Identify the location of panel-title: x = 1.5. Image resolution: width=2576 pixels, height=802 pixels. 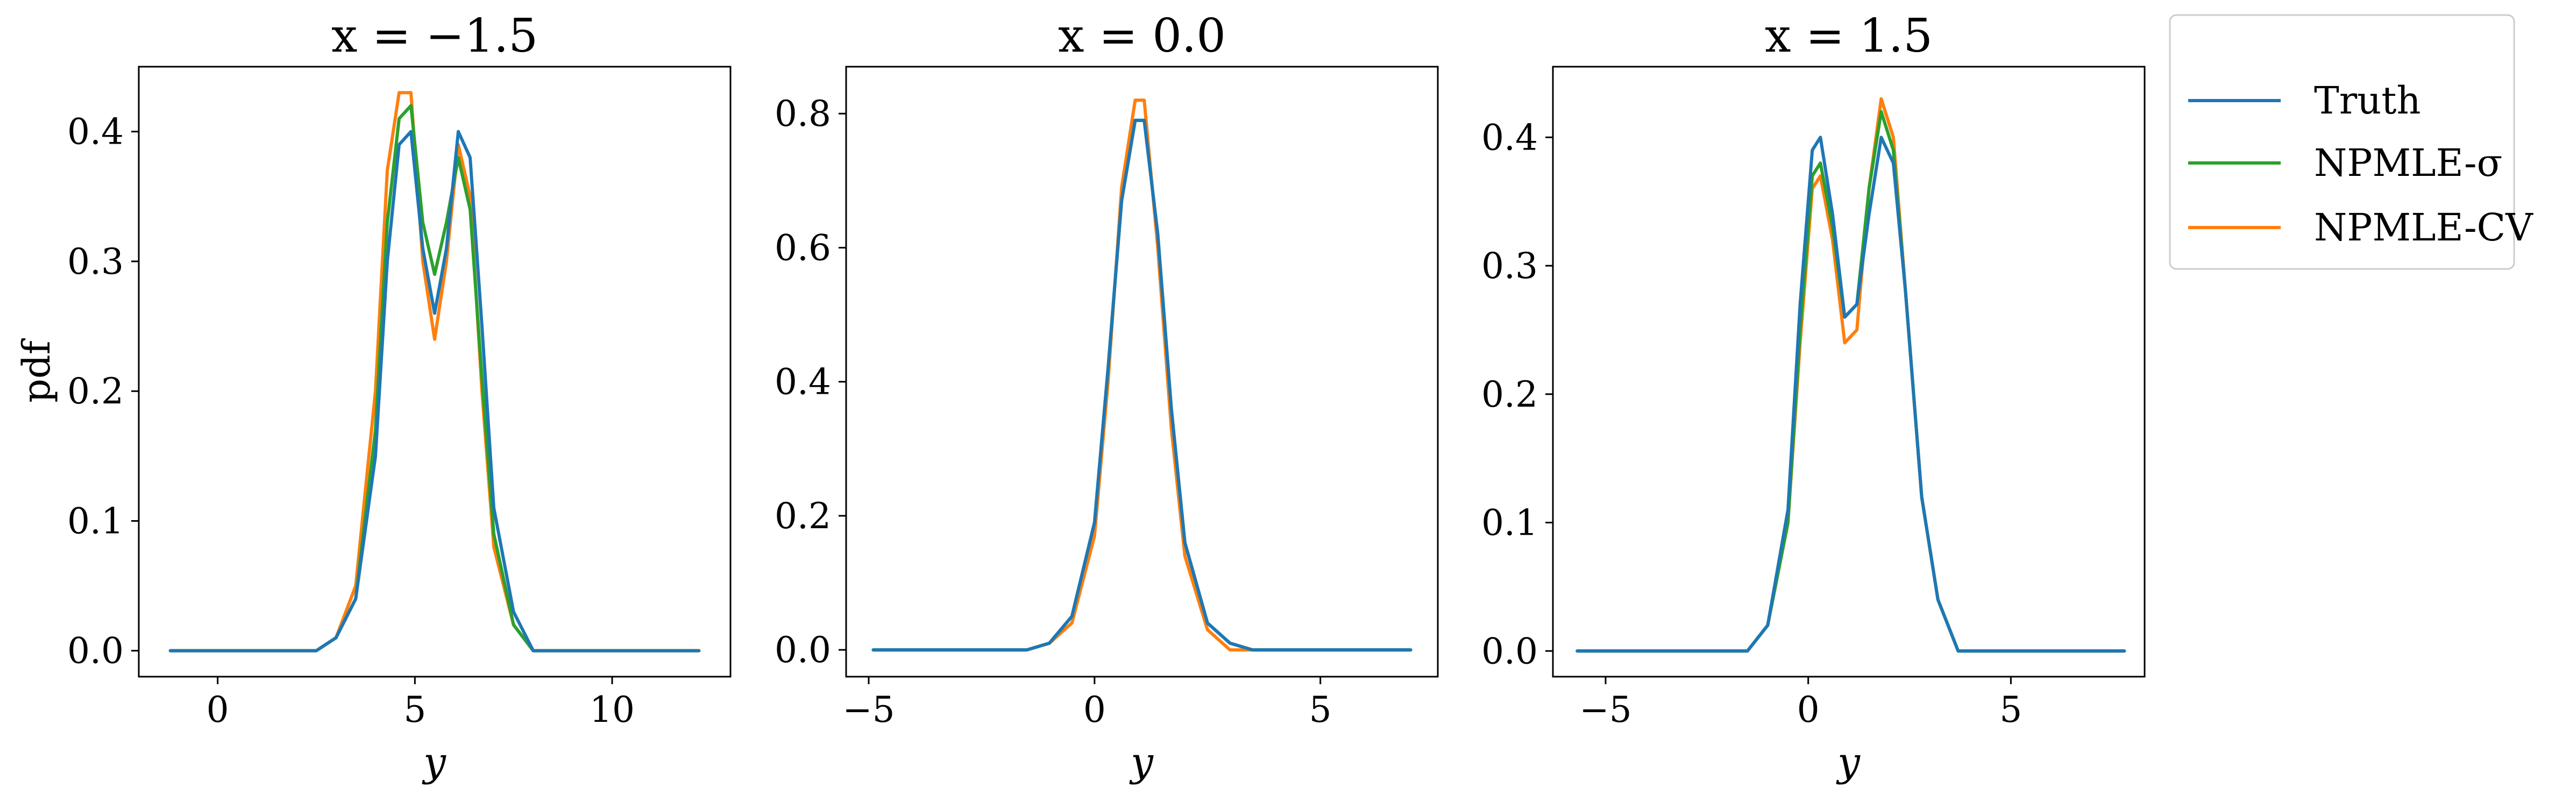
(1849, 36).